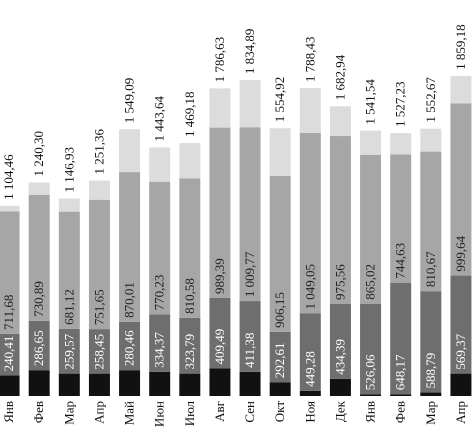 Image resolution: width=476 pixels, height=438 pixels. Describe the element at coordinates (68, 307) in the screenshot. I see `segment-label: 681,12` at that location.